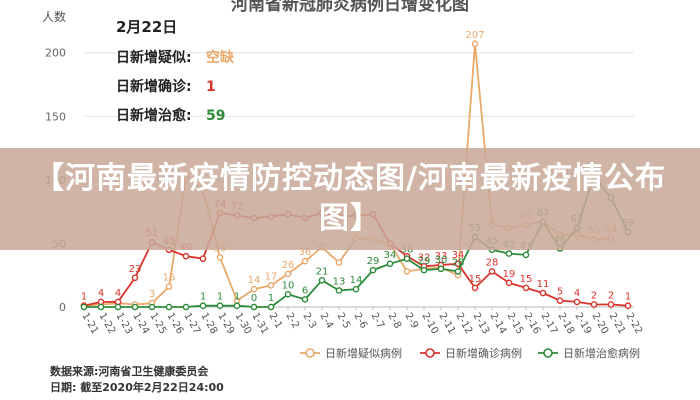  What do you see at coordinates (441, 260) in the screenshot?
I see `data-label: 30` at bounding box center [441, 260].